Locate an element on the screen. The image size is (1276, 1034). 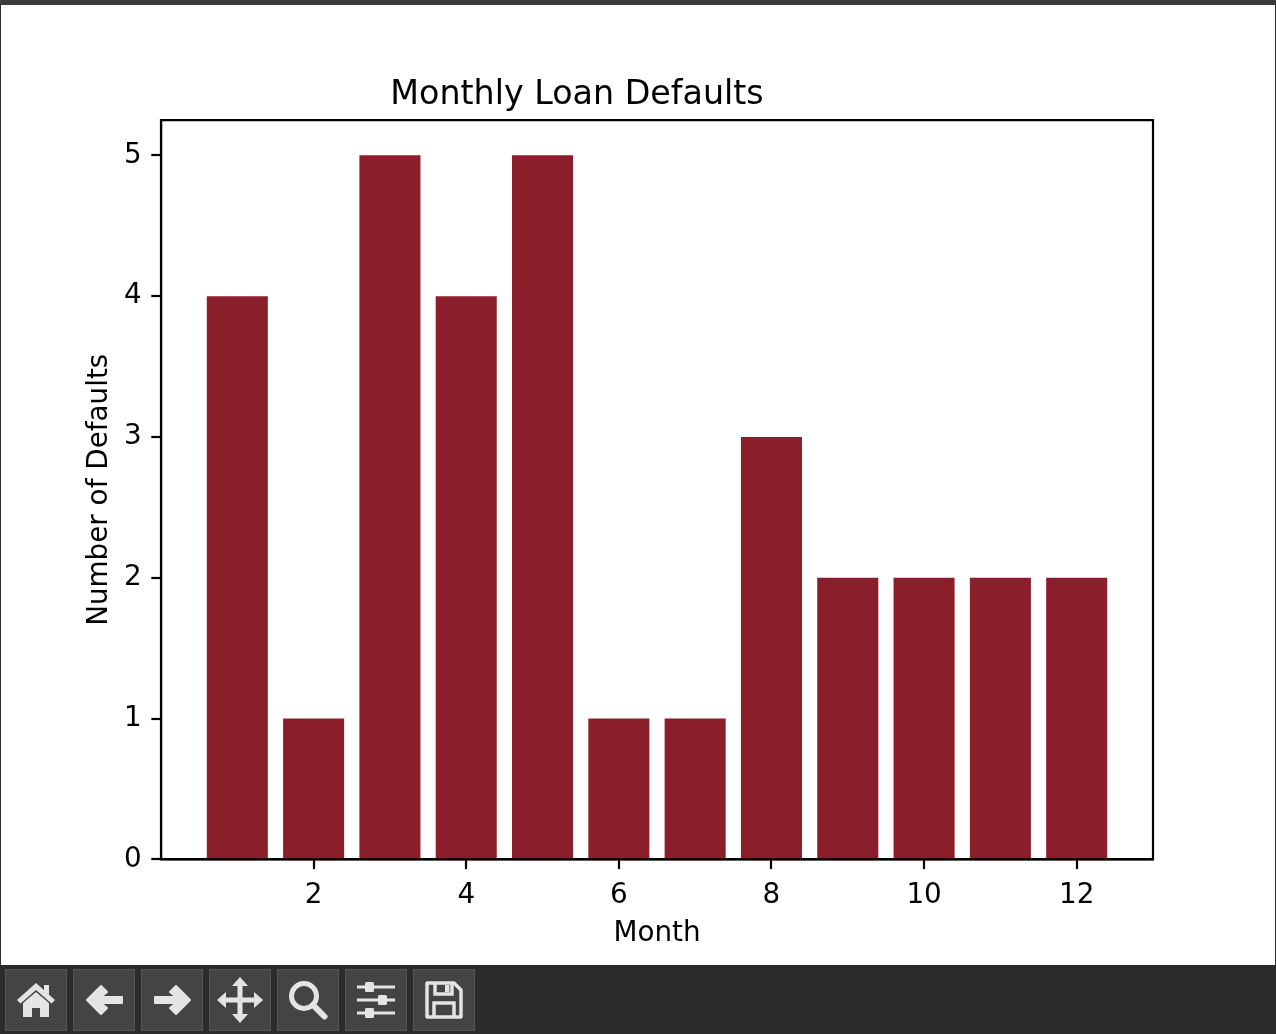
x-tick-label: 6 is located at coordinates (619, 893).